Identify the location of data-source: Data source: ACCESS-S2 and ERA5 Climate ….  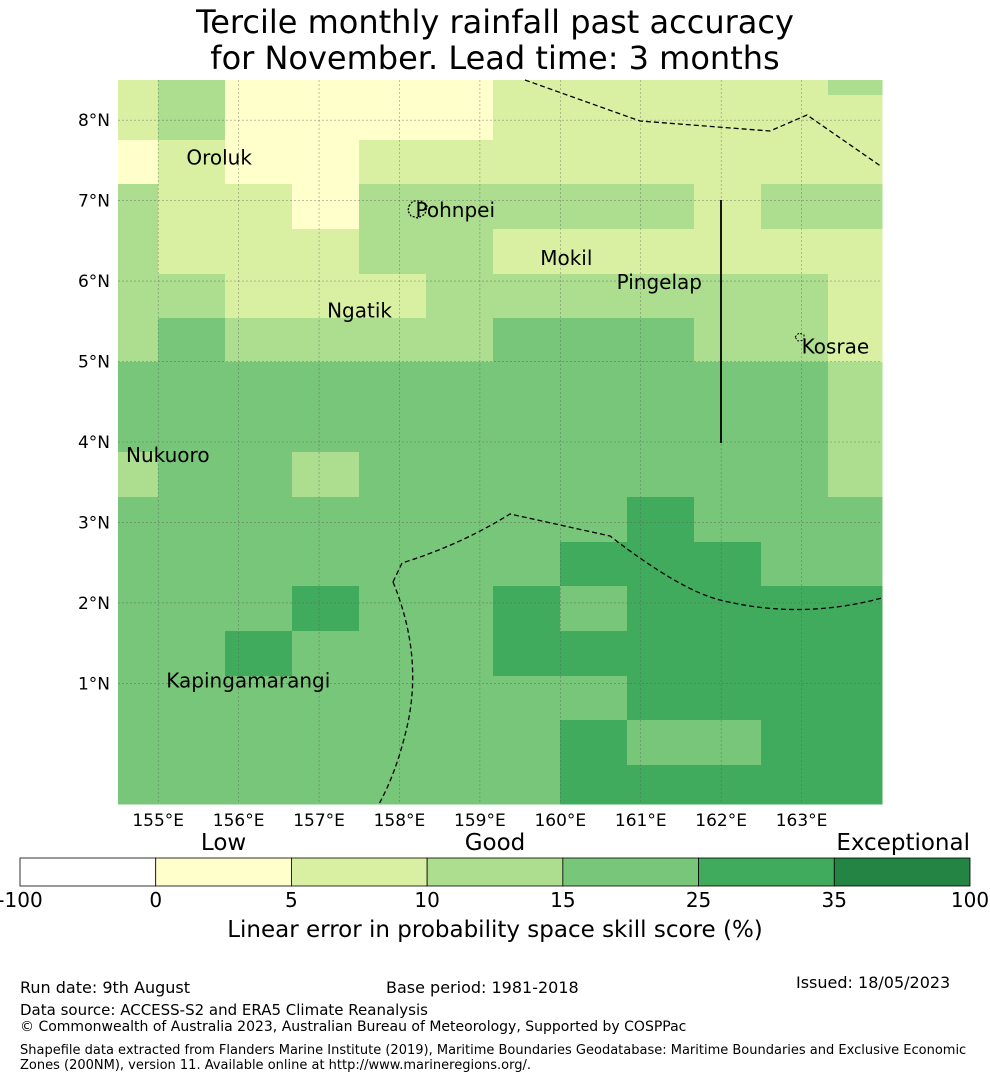
(224, 1010).